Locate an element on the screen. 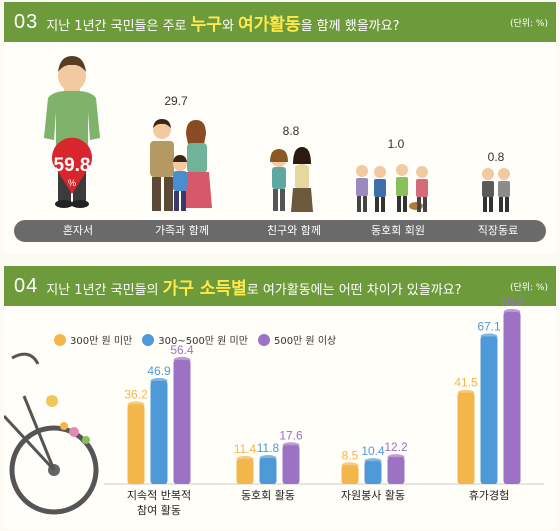 The height and width of the screenshot is (531, 560). legend-item: 500만 원 이상 is located at coordinates (297, 339).